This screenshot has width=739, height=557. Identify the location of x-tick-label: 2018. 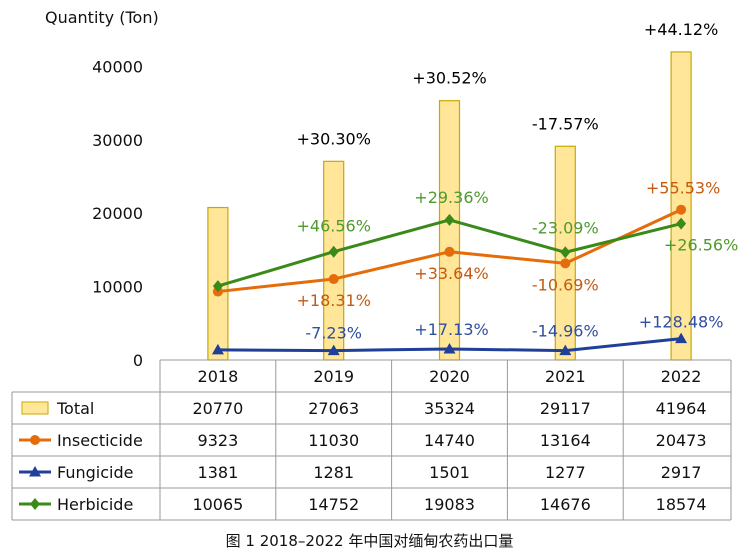
(218, 376).